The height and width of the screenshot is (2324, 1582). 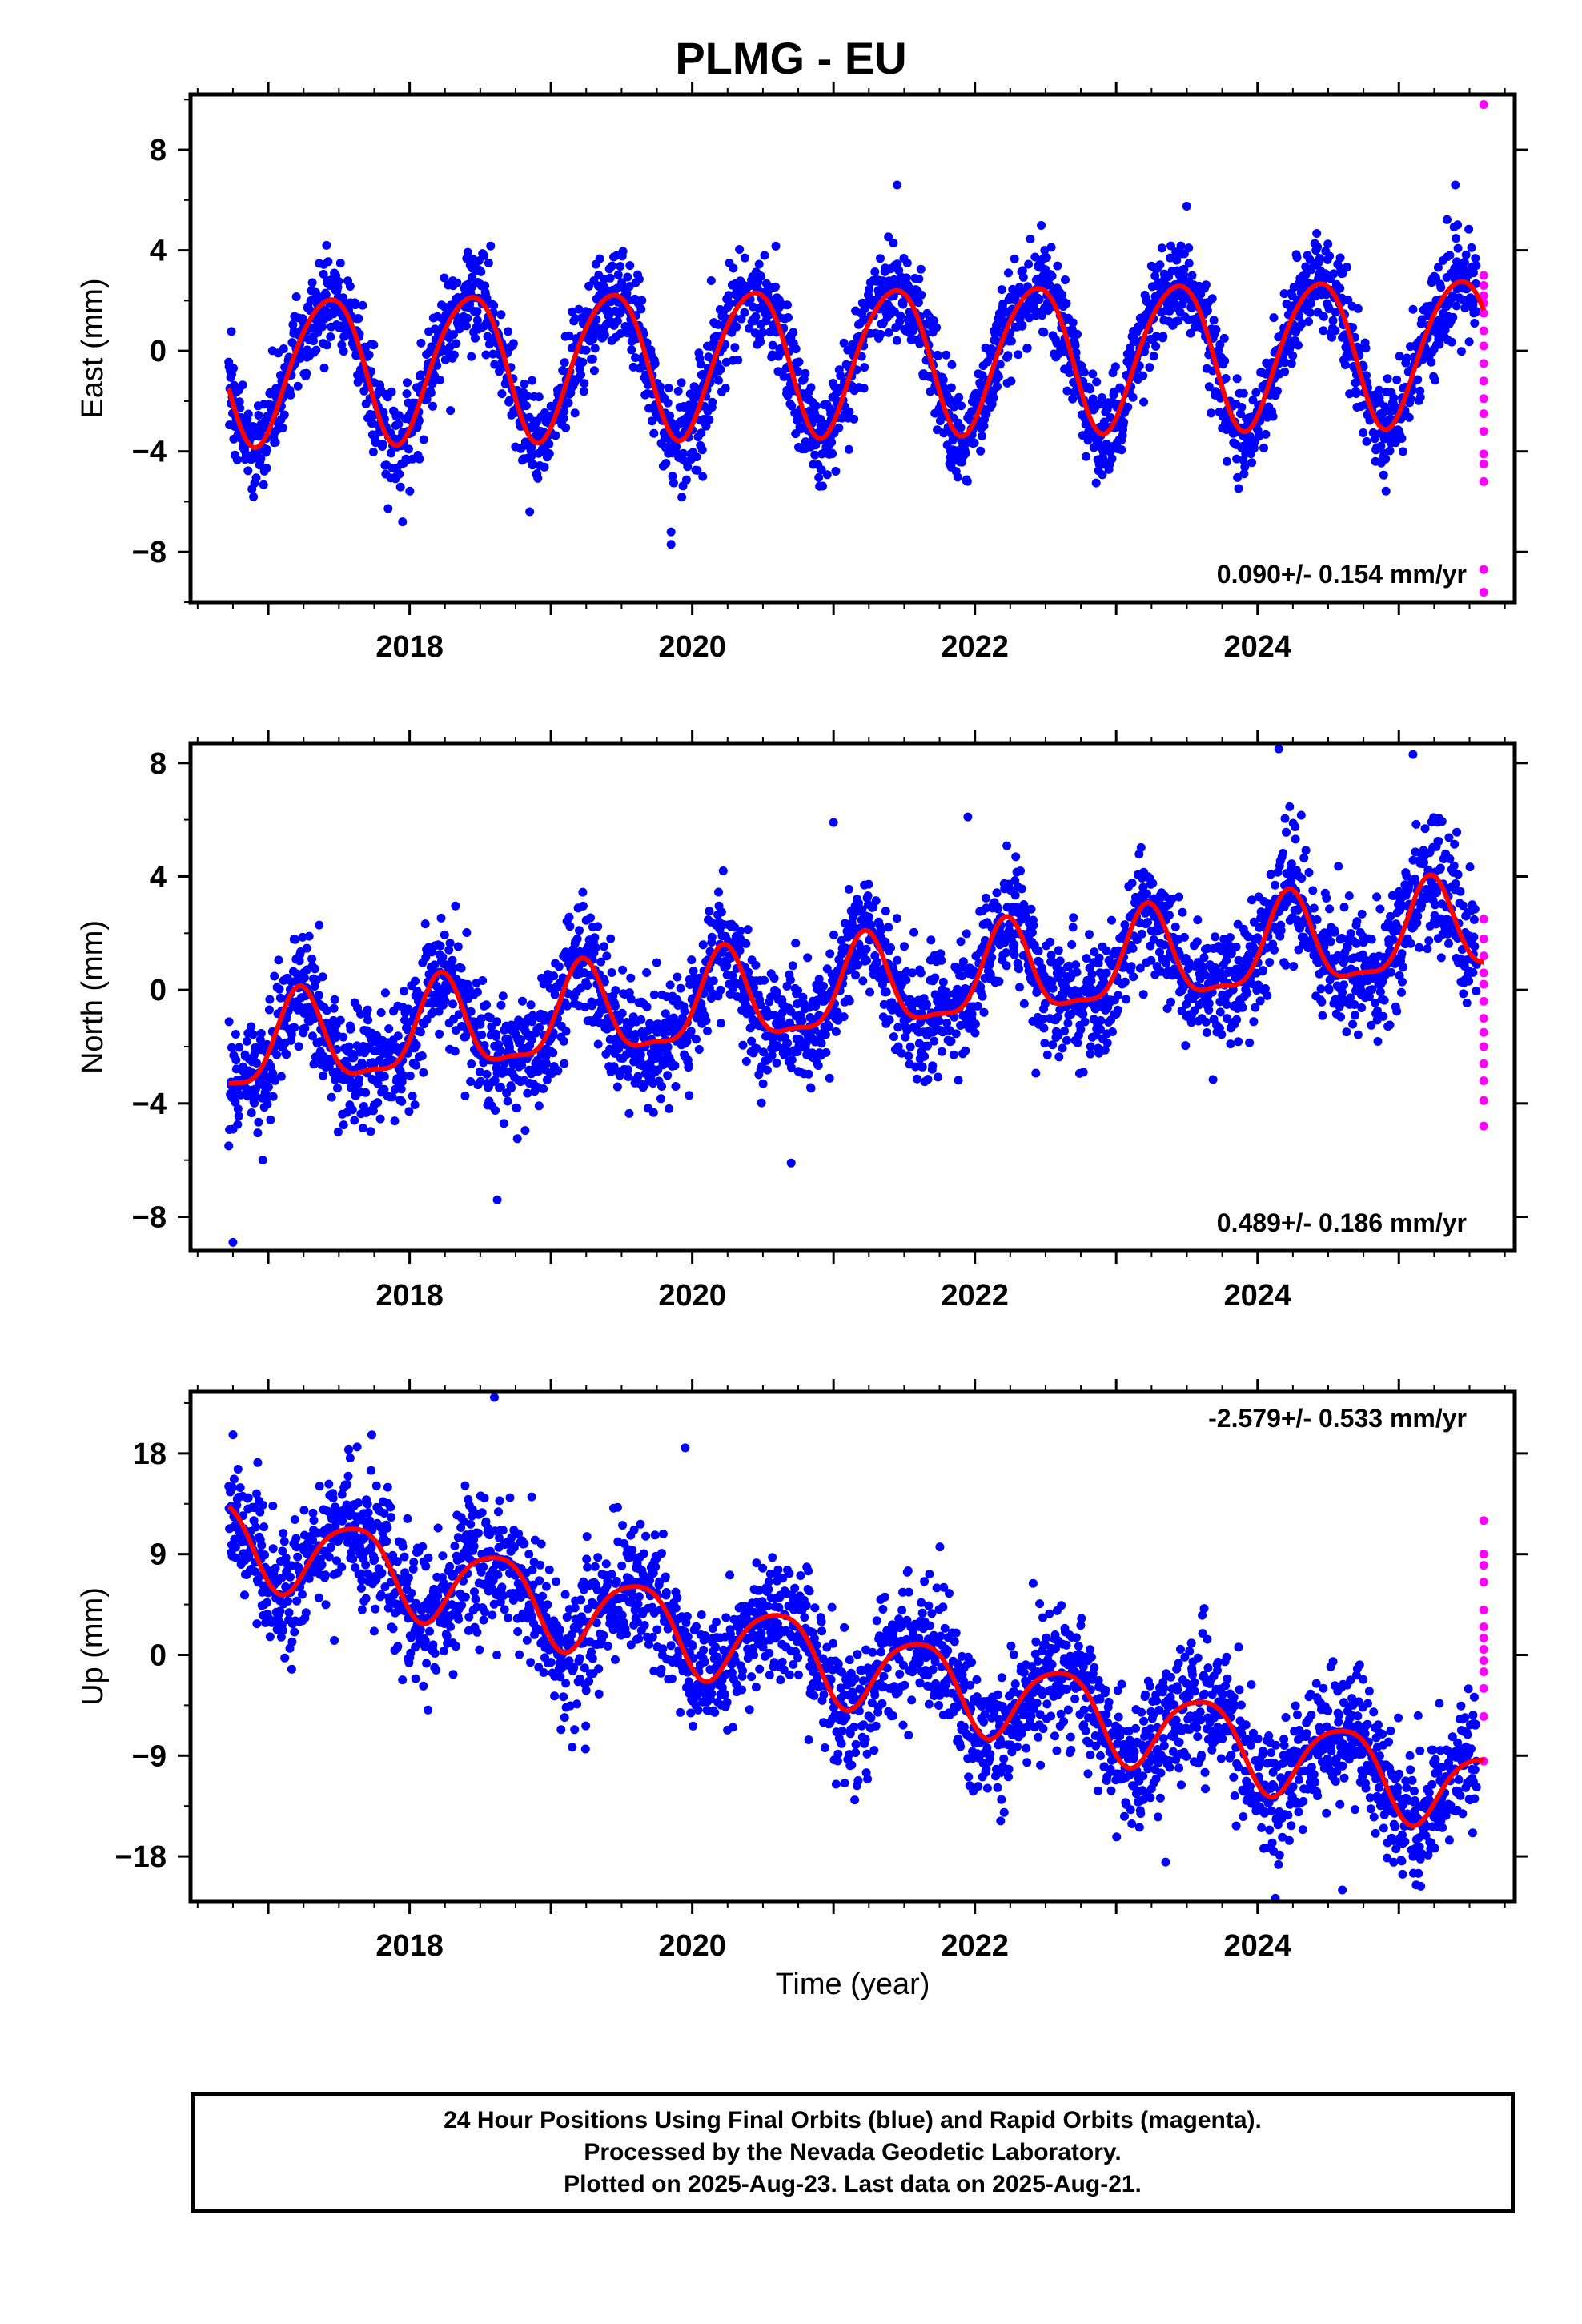 I want to click on y-axis-label: East (mm), so click(x=93, y=348).